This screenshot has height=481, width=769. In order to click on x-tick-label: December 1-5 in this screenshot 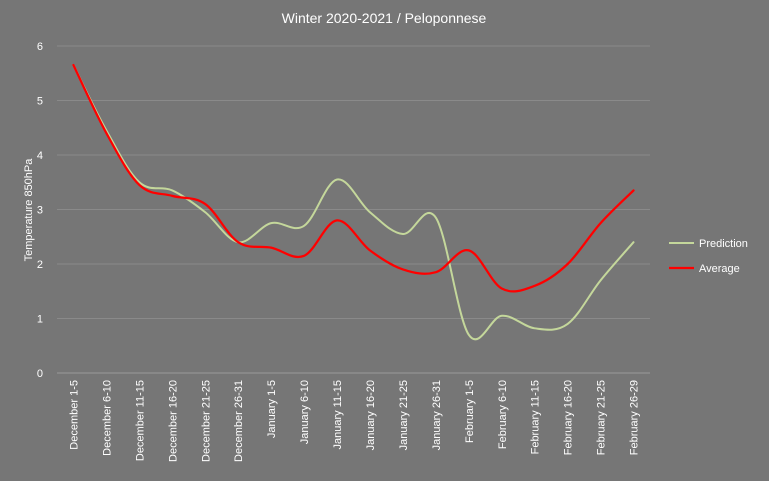, I will do `click(74, 415)`.